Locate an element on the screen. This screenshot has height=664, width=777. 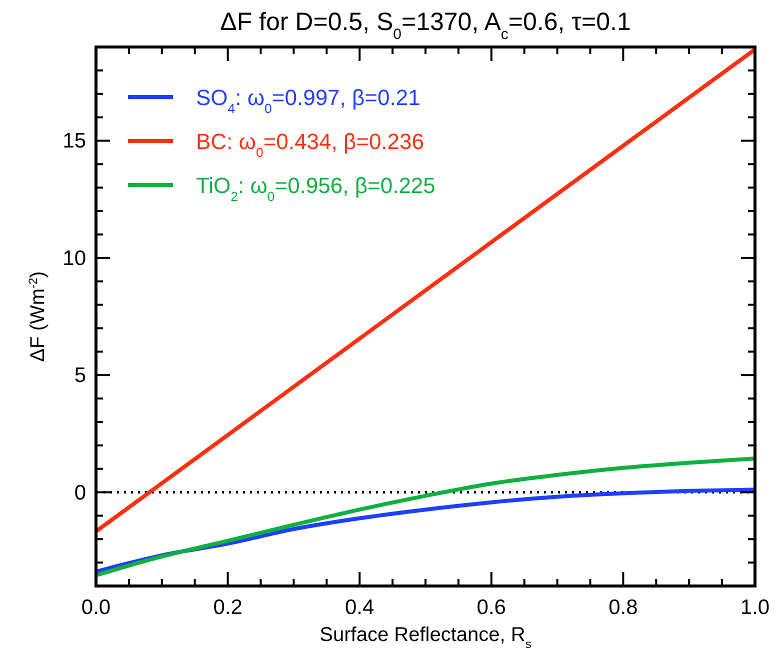
x-tick-label: 0.0 is located at coordinates (96, 607).